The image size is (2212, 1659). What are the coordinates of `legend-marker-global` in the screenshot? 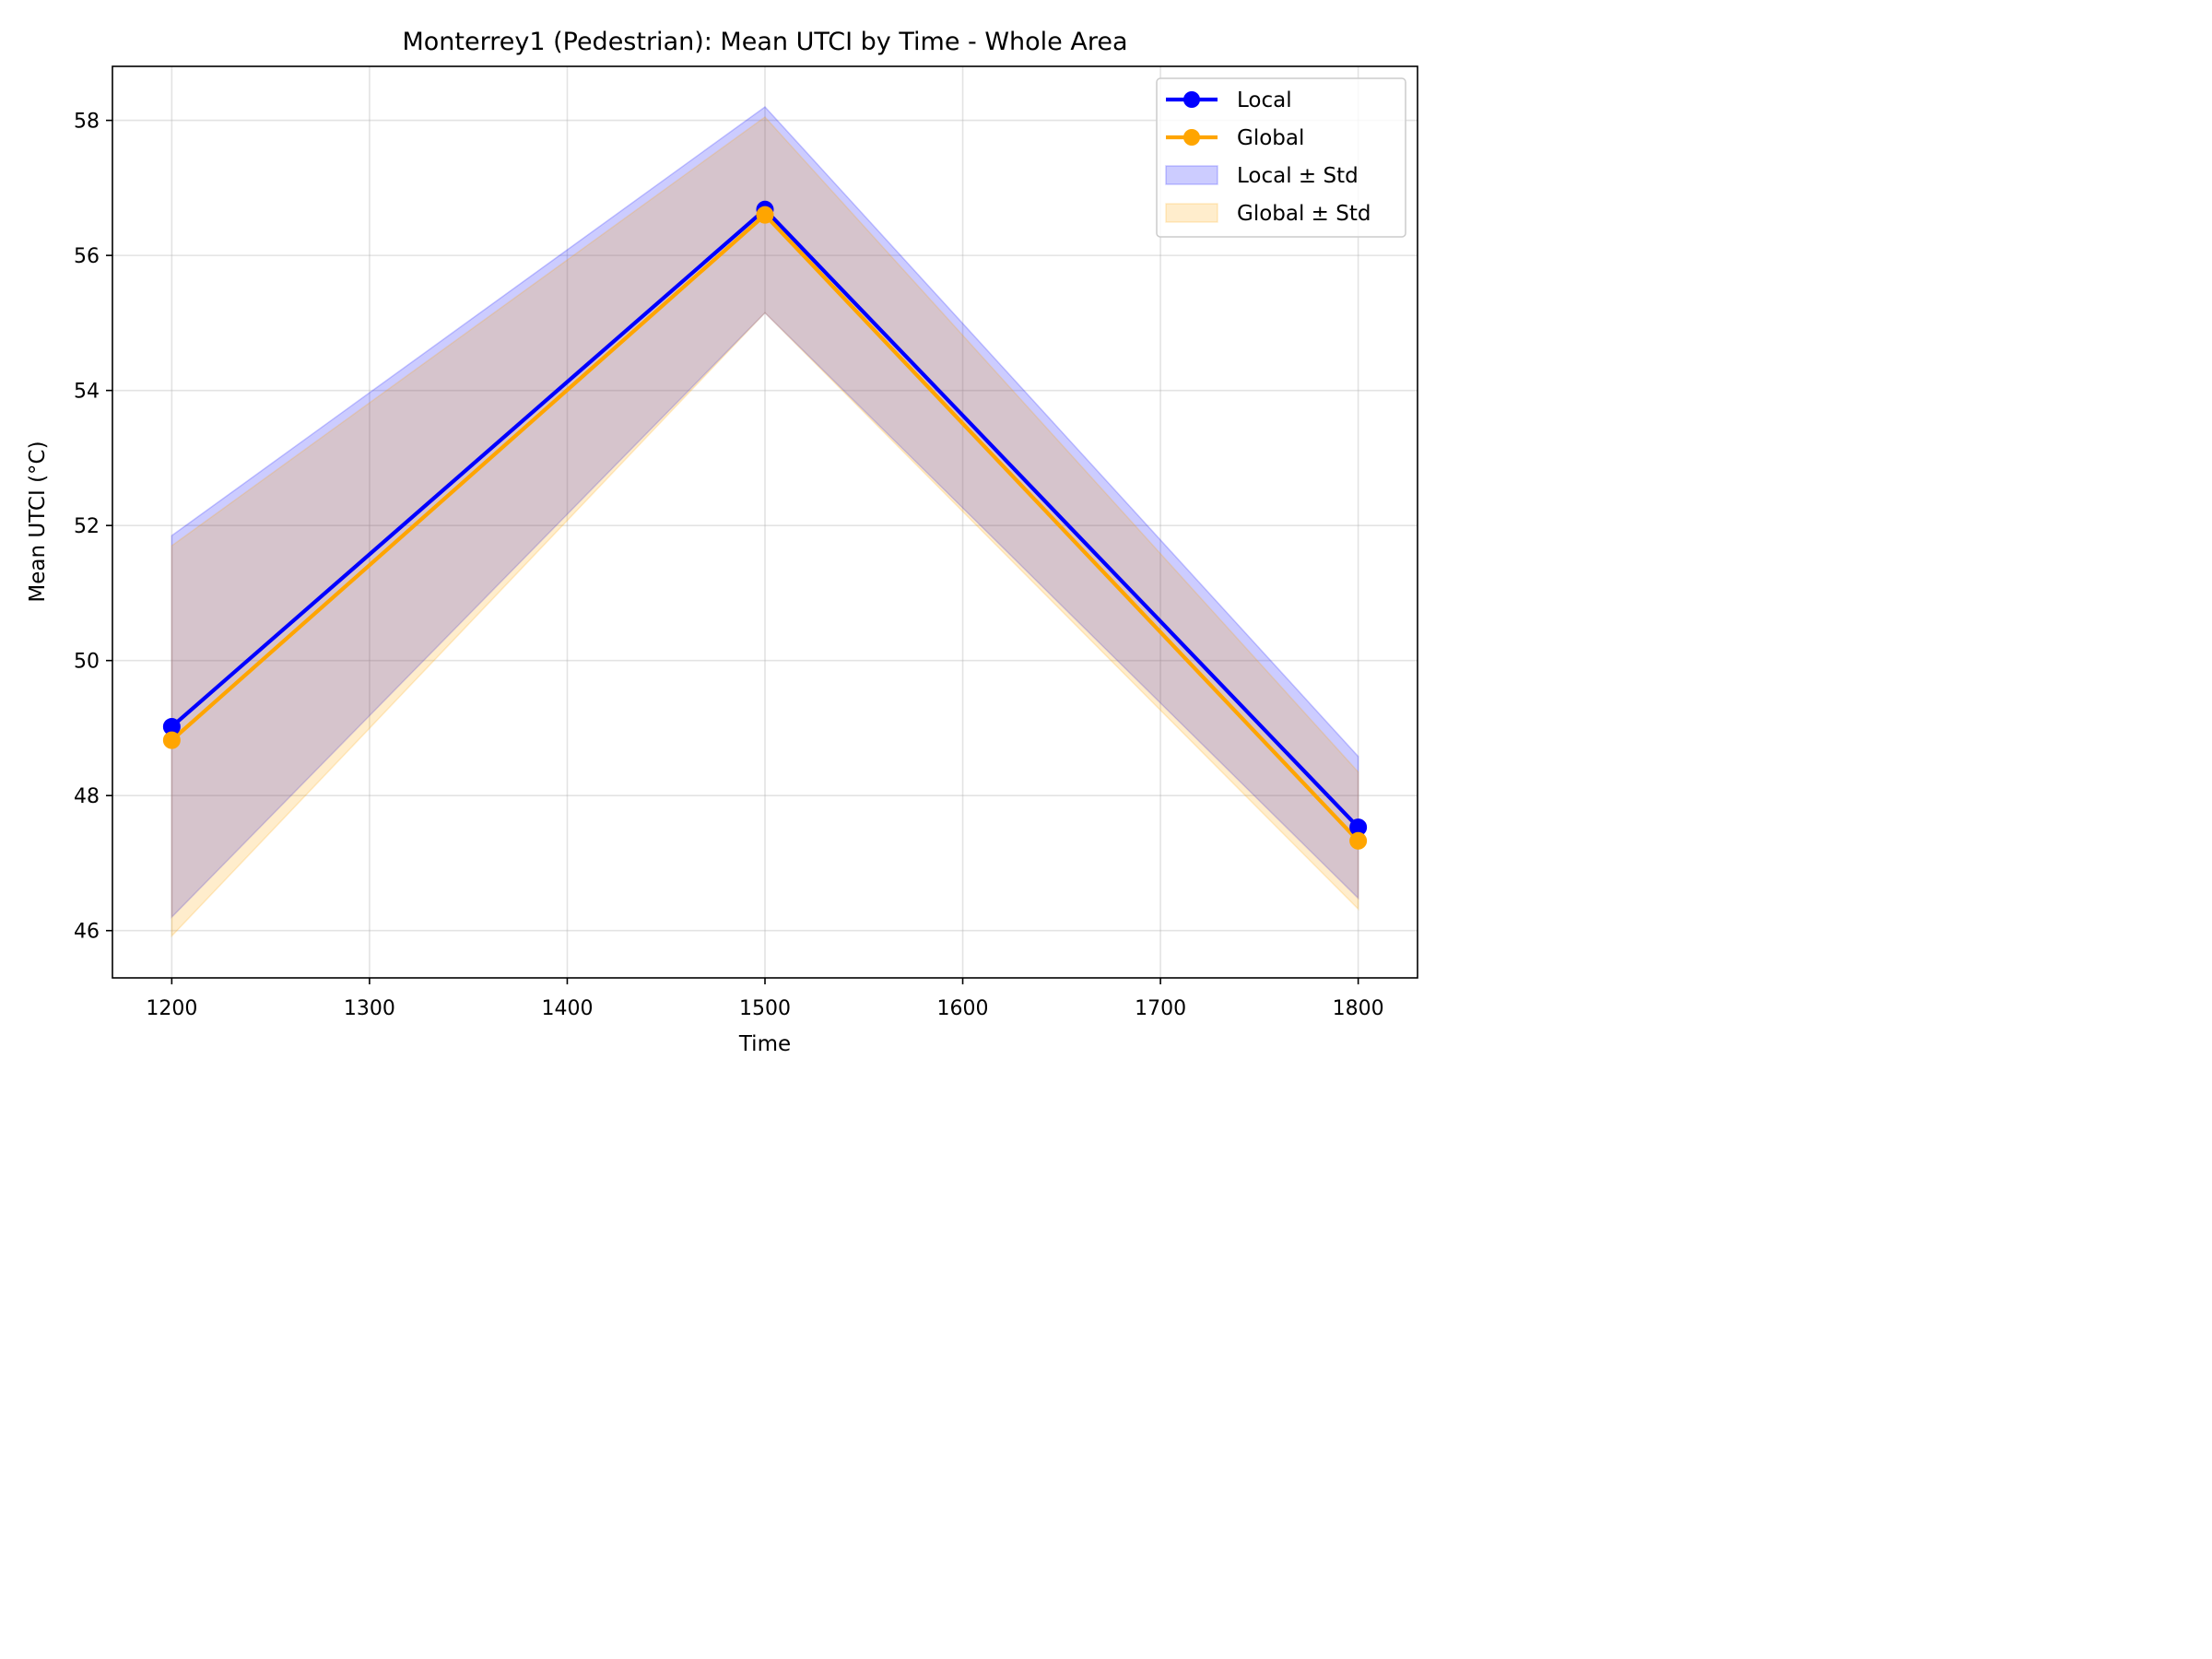 It's located at (1191, 137).